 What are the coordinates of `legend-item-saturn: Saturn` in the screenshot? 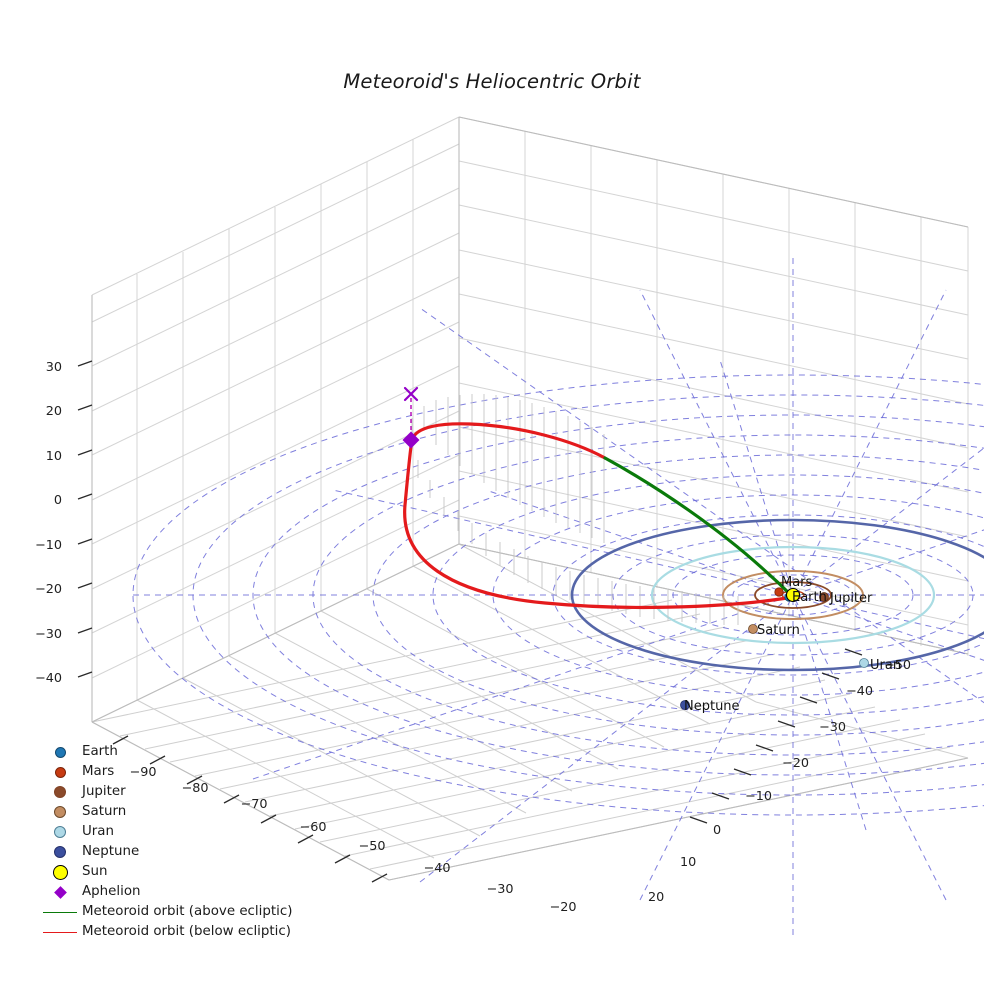 It's located at (188, 812).